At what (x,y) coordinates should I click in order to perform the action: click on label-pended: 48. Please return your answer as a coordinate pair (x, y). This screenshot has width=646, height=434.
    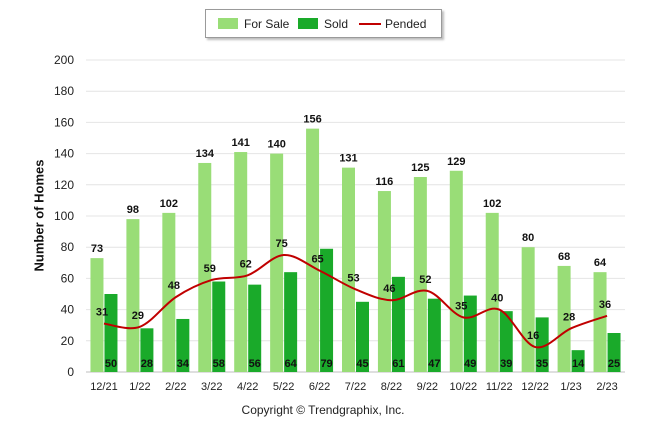
    Looking at the image, I should click on (174, 286).